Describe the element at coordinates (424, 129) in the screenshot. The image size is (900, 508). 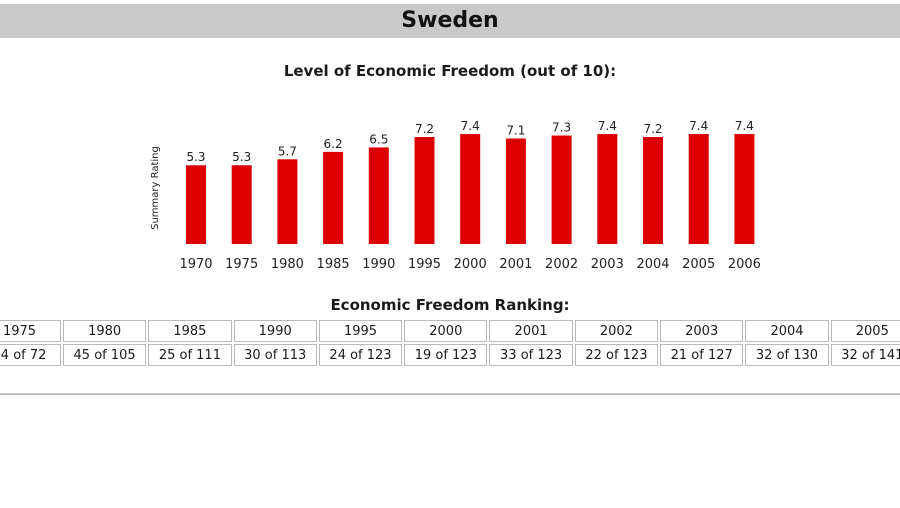
I see `value-label-1995: 7.2` at that location.